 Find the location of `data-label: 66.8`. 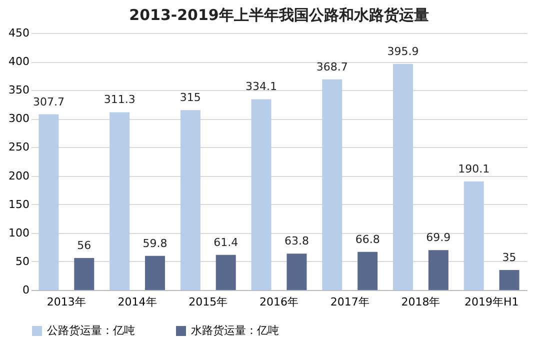

data-label: 66.8 is located at coordinates (367, 239).